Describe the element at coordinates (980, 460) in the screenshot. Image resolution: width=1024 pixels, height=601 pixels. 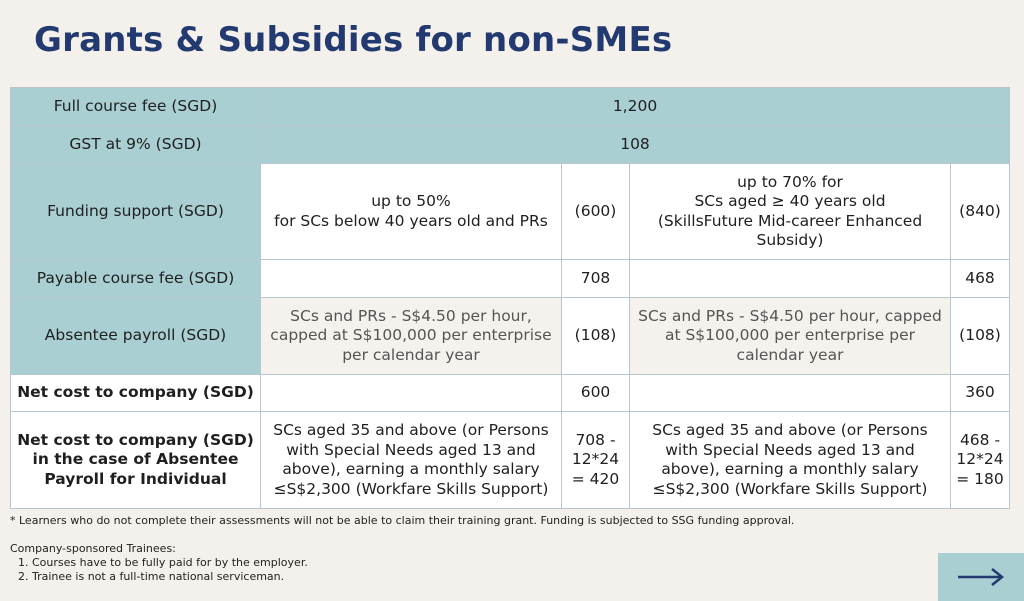
I see `net-individual-amount-2: 468 - 12*24 = 180` at that location.